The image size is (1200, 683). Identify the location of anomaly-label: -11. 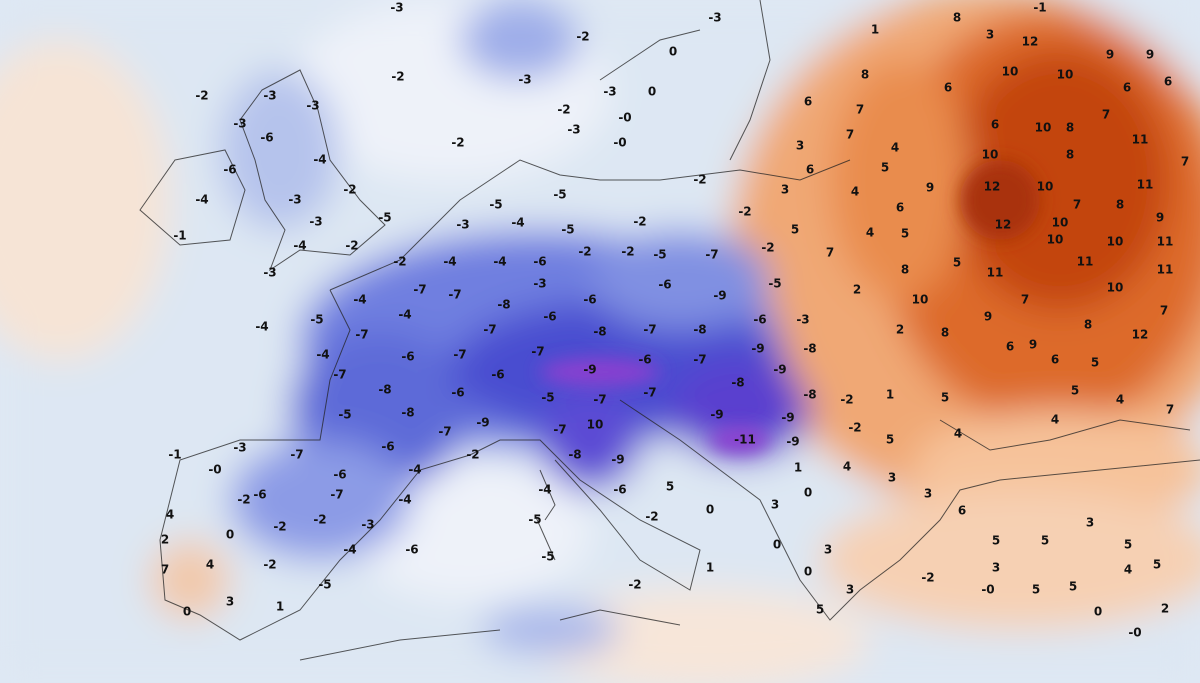
(745, 440).